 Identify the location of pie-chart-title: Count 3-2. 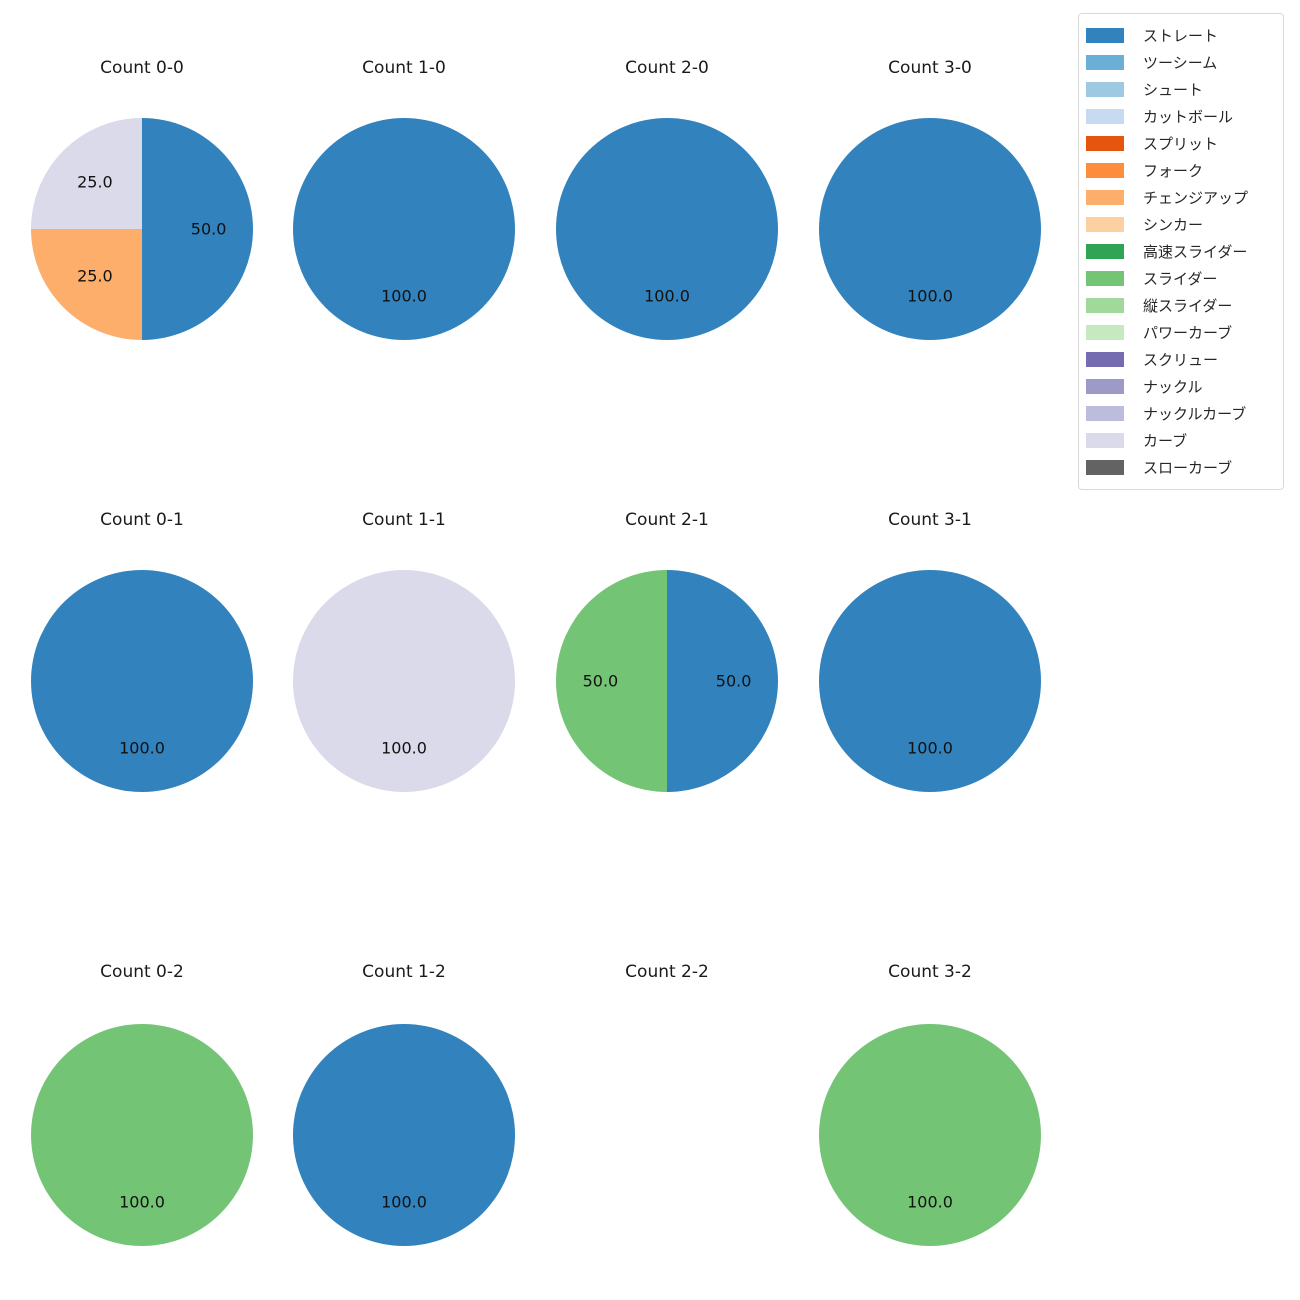
(930, 972).